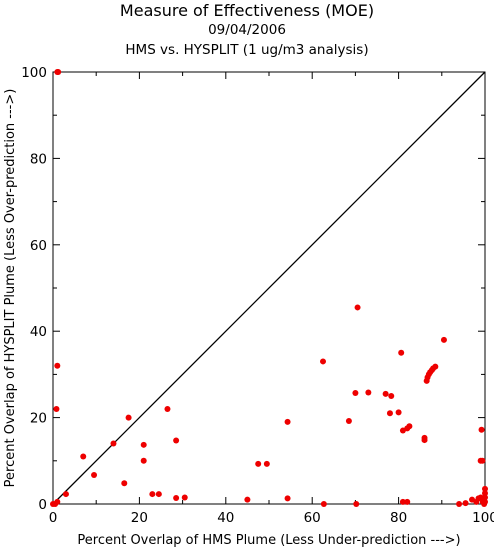 This screenshot has width=494, height=551. I want to click on x-tick-label: 20, so click(139, 518).